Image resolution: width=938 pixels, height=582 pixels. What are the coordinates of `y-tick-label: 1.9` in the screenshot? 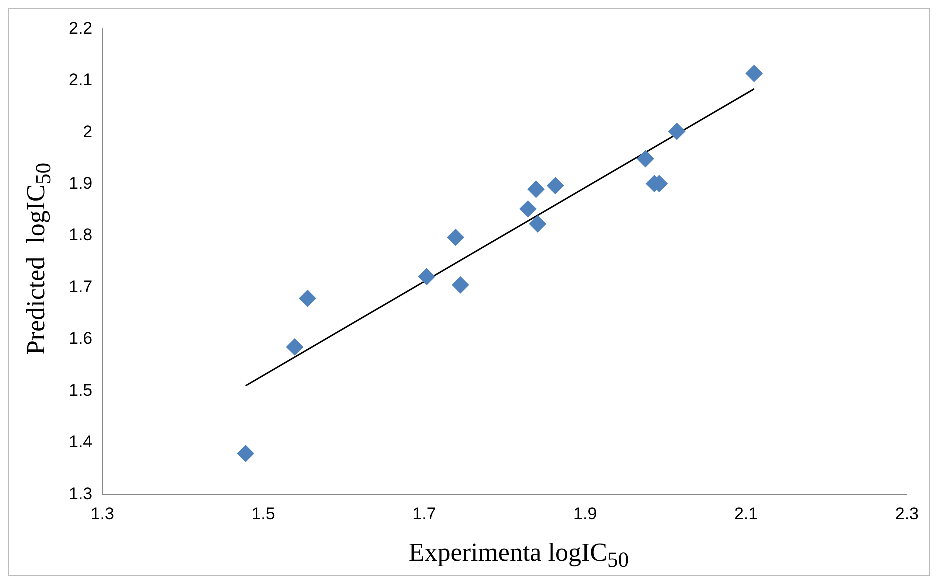 It's located at (80, 184).